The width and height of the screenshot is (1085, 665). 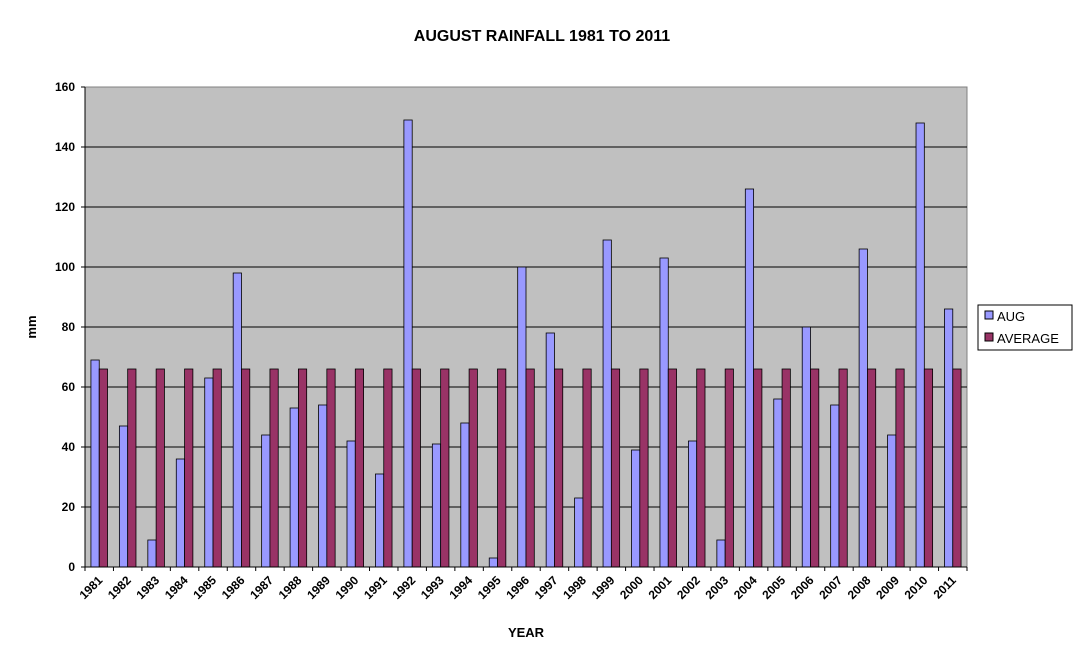 I want to click on bar-aug-1983, so click(x=152, y=553).